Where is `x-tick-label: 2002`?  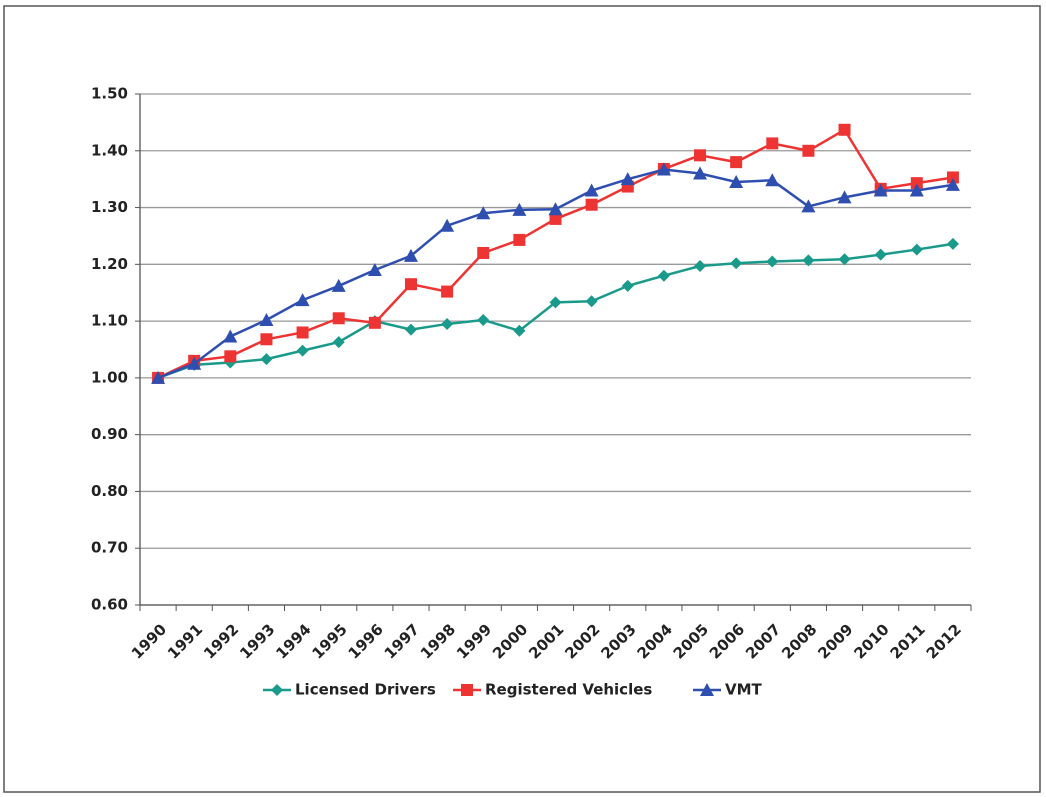
x-tick-label: 2002 is located at coordinates (582, 641).